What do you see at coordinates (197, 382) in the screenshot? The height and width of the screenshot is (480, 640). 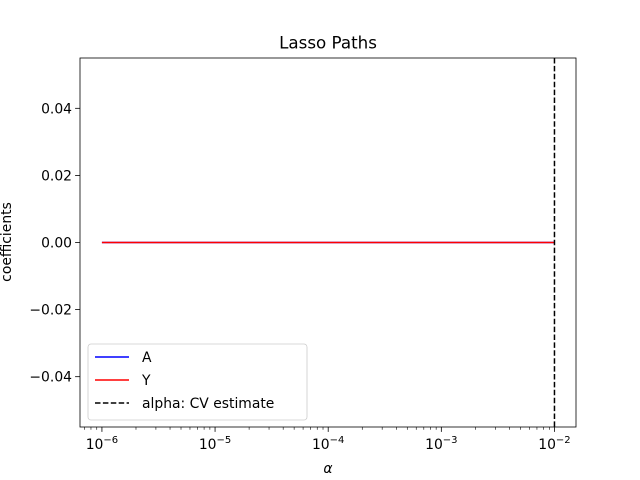 I see `legend-box` at bounding box center [197, 382].